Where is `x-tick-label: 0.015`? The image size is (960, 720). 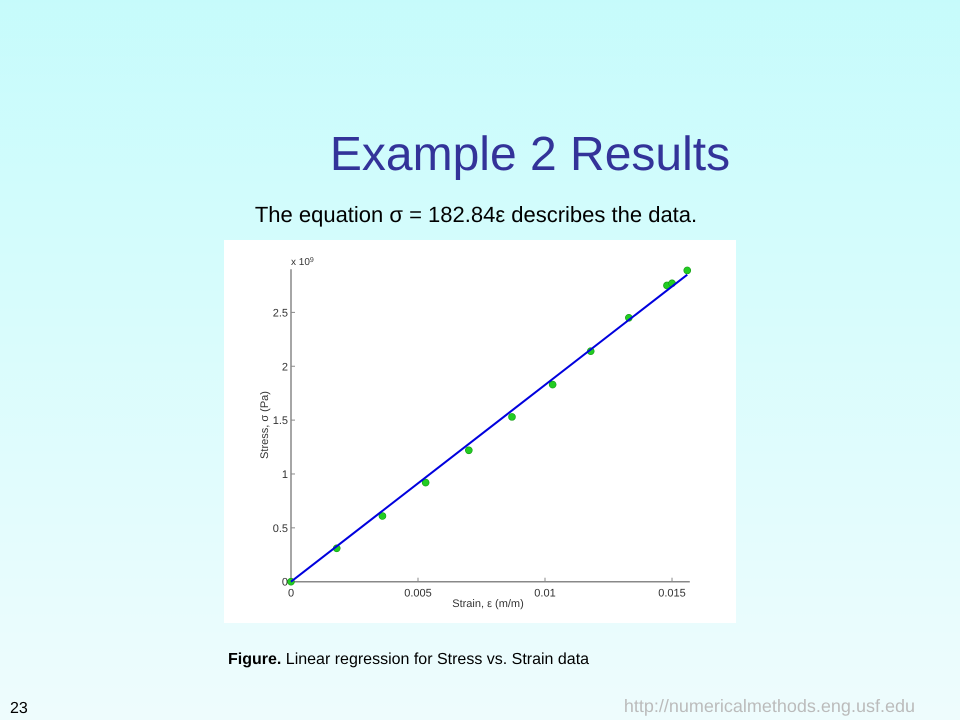
x-tick-label: 0.015 is located at coordinates (672, 594).